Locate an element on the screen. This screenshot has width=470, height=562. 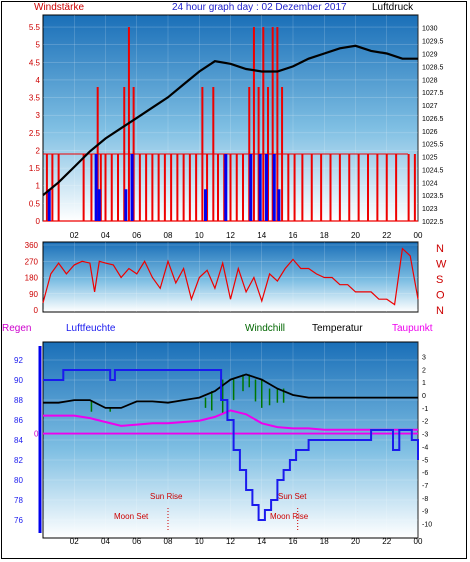
temperature-tick-label: 3 is located at coordinates (424, 357).